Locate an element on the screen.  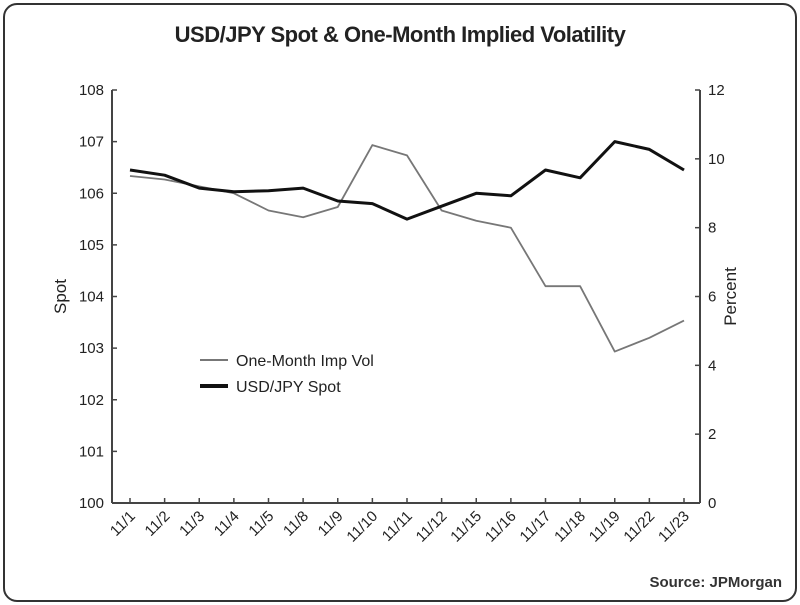
x-tick-label: 11/8 is located at coordinates (296, 524).